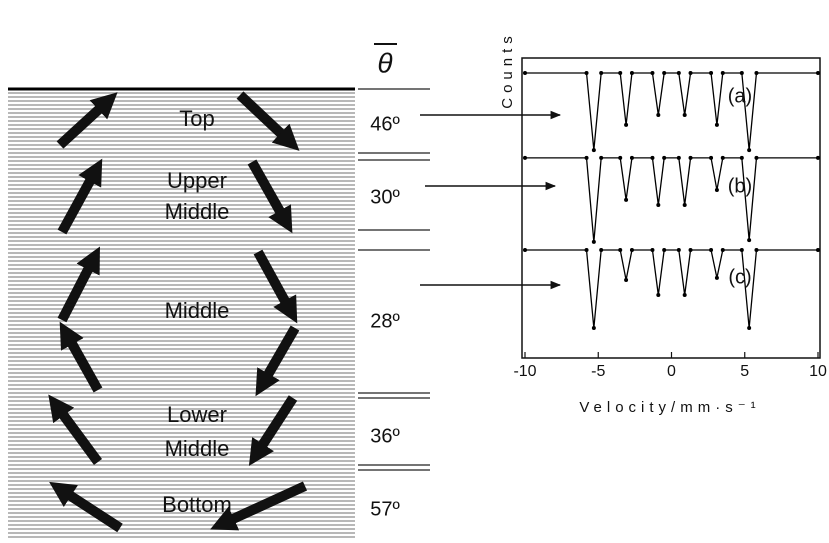 This screenshot has height=543, width=829. I want to click on y-axis-label: Counts, so click(507, 70).